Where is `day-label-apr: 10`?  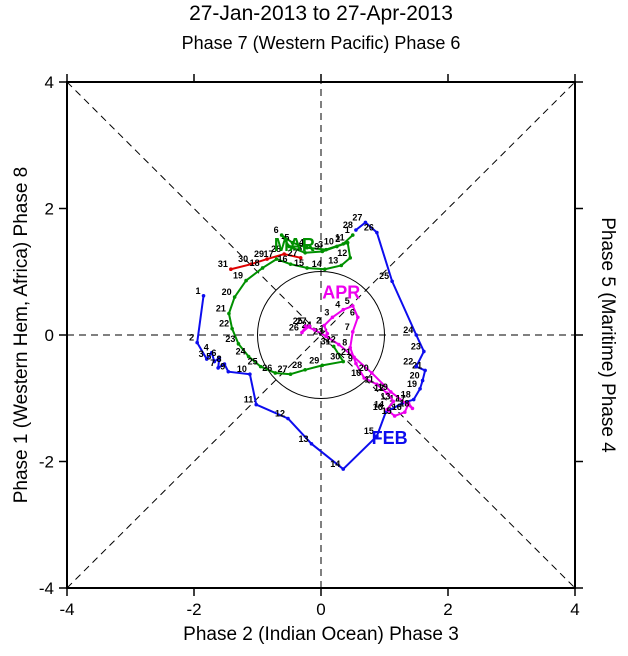 day-label-apr: 10 is located at coordinates (356, 373).